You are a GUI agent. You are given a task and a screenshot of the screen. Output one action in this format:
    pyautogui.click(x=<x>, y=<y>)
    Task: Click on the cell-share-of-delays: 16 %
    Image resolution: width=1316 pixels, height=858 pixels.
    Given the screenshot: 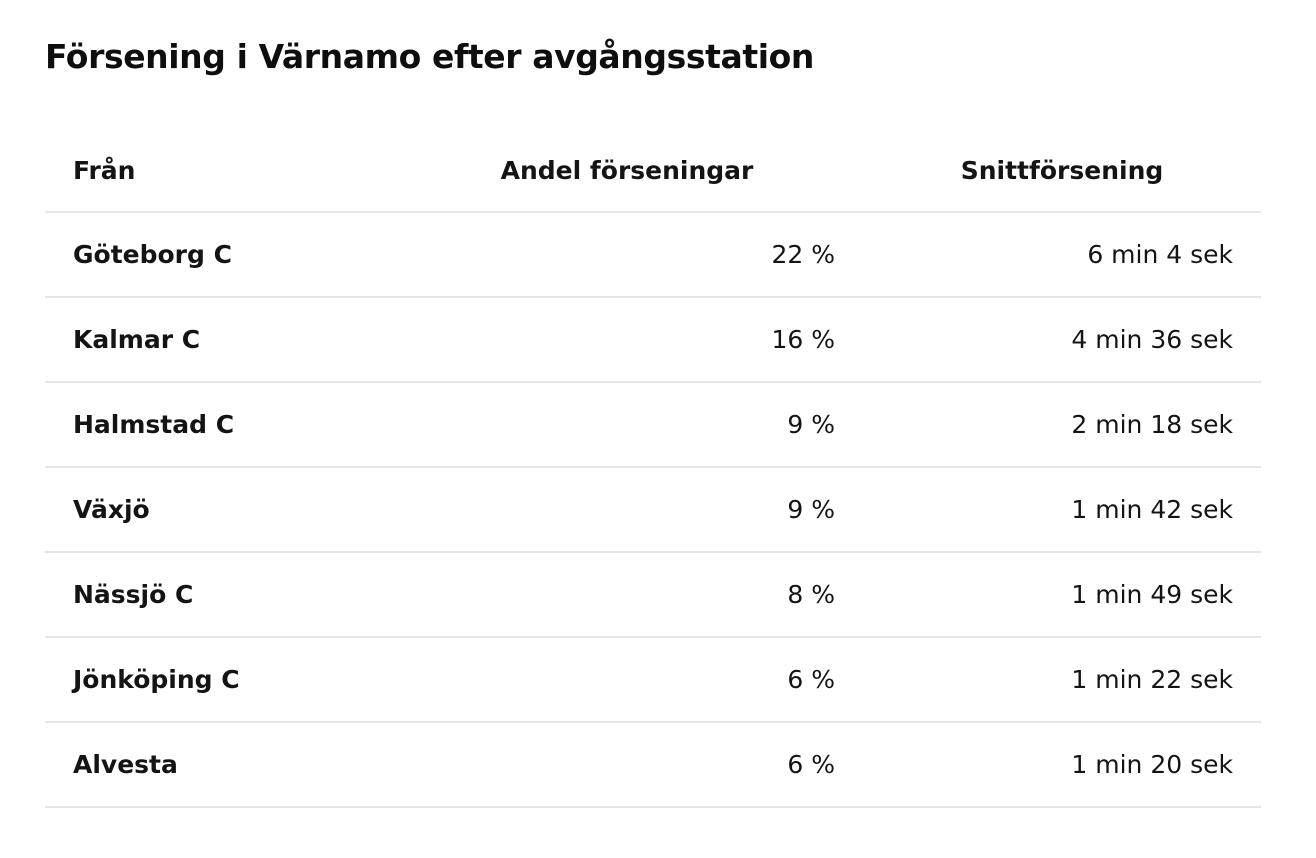 What is the action you would take?
    pyautogui.click(x=627, y=340)
    